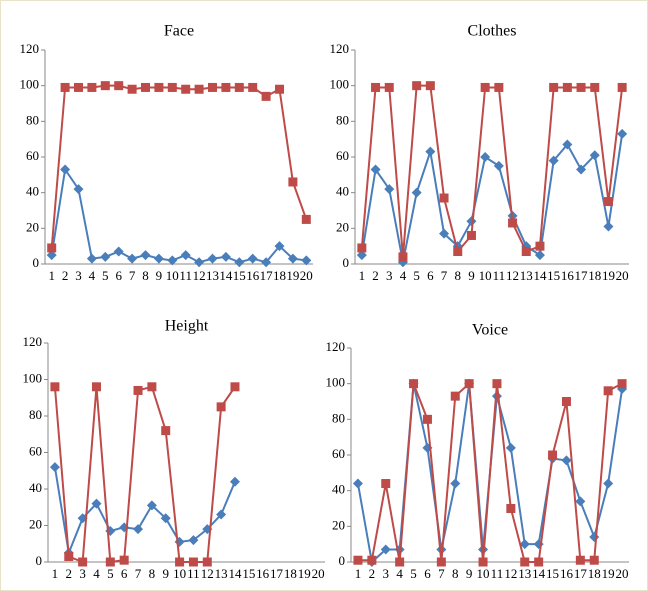  Describe the element at coordinates (444, 275) in the screenshot. I see `x-tick-label: 7` at that location.